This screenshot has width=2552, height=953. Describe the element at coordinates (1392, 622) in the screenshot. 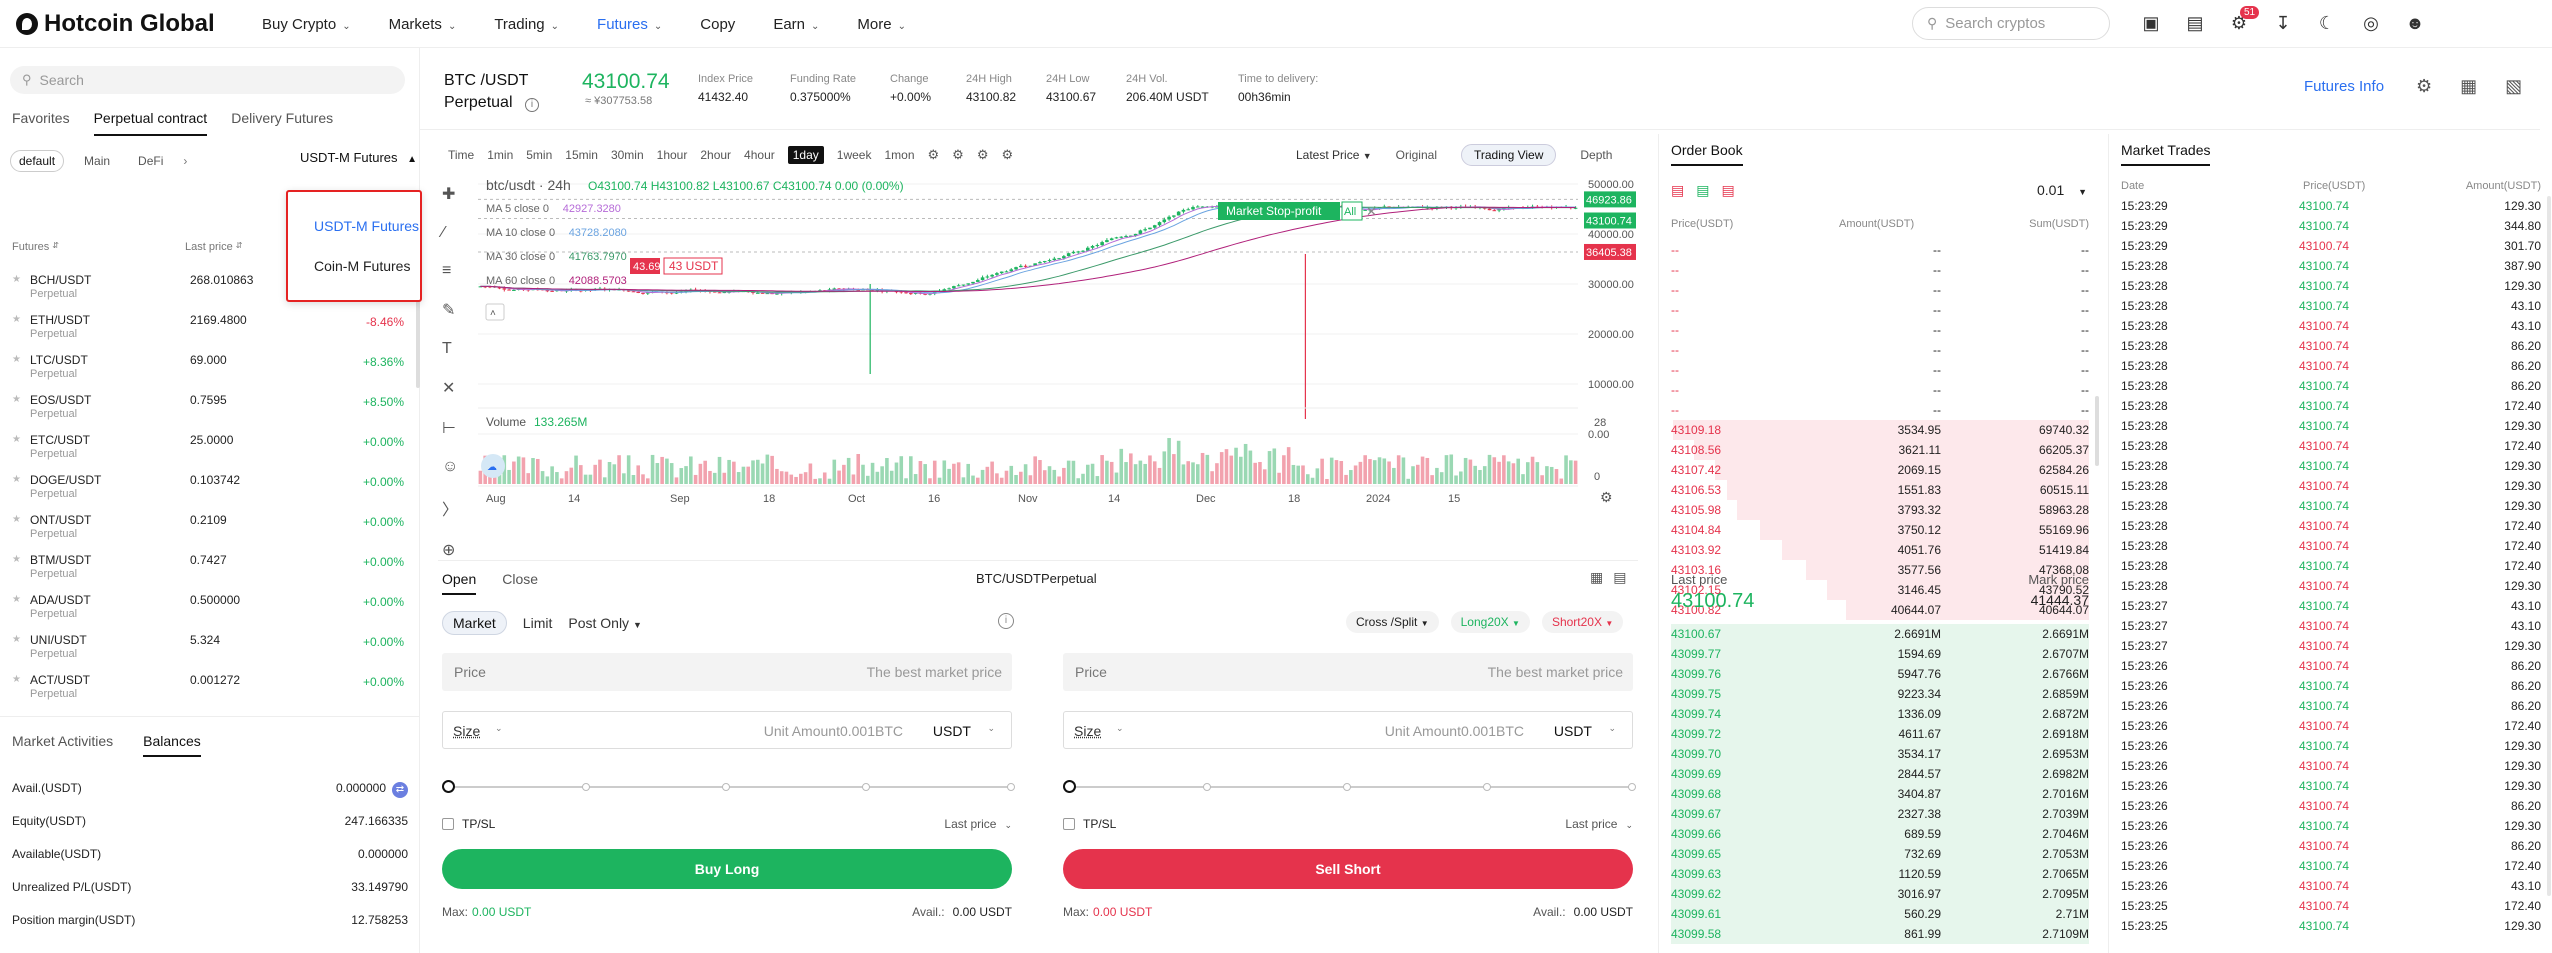

I see `margin-mode-select: Cross /Split ▼` at that location.